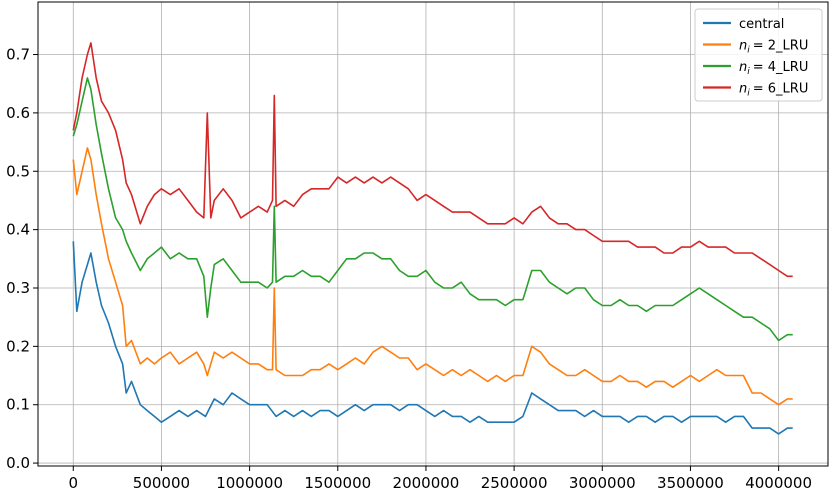 This screenshot has width=830, height=494. What do you see at coordinates (690, 483) in the screenshot?
I see `x-tick-label: 3500000` at bounding box center [690, 483].